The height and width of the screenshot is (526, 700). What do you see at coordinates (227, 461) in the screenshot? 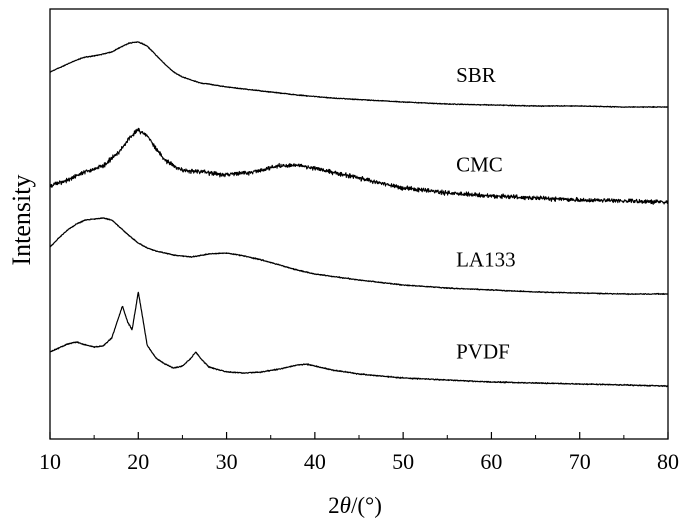
I see `x-tick-label: 30` at bounding box center [227, 461].